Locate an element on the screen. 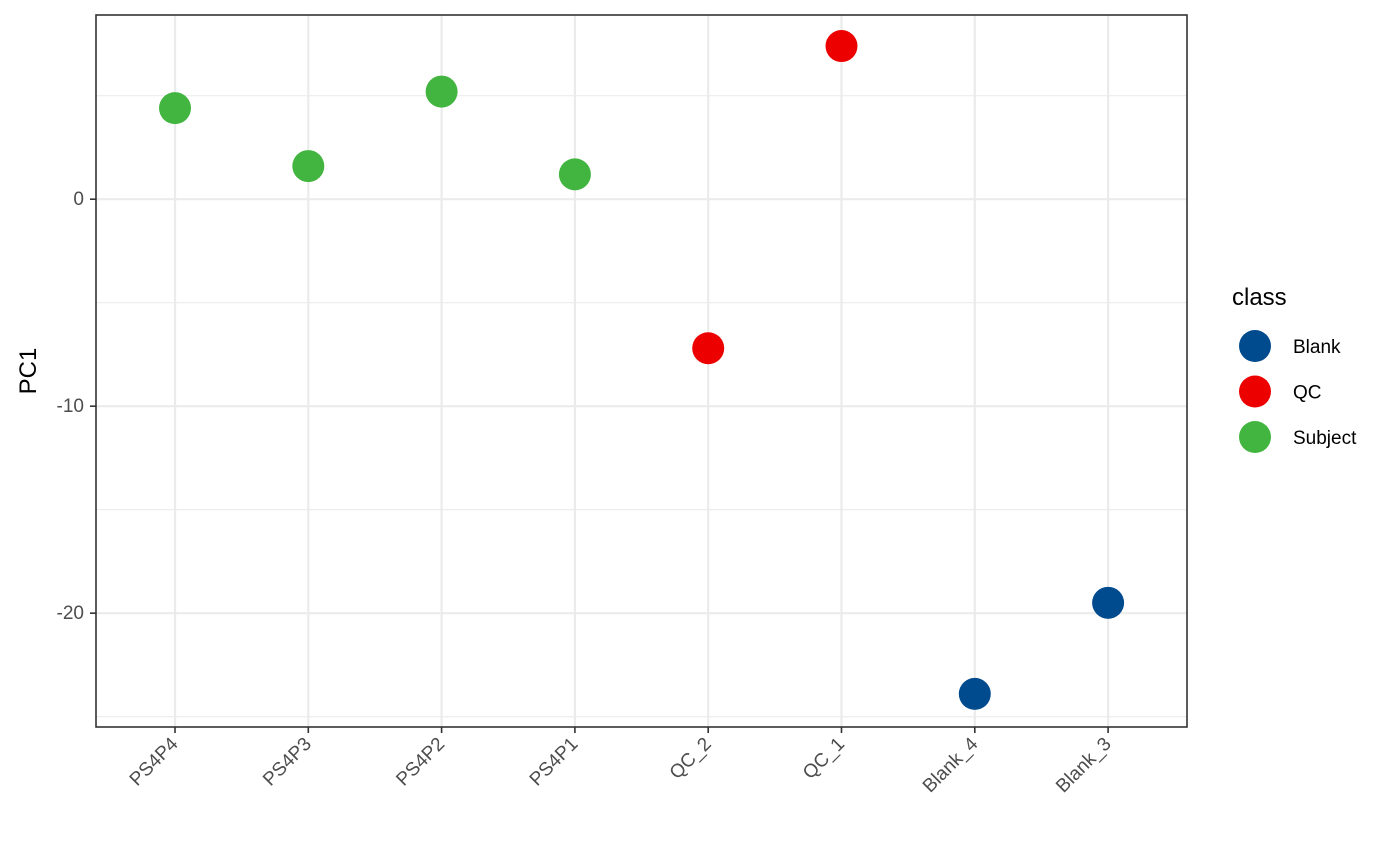  y-tick-label: -10 is located at coordinates (70, 406).